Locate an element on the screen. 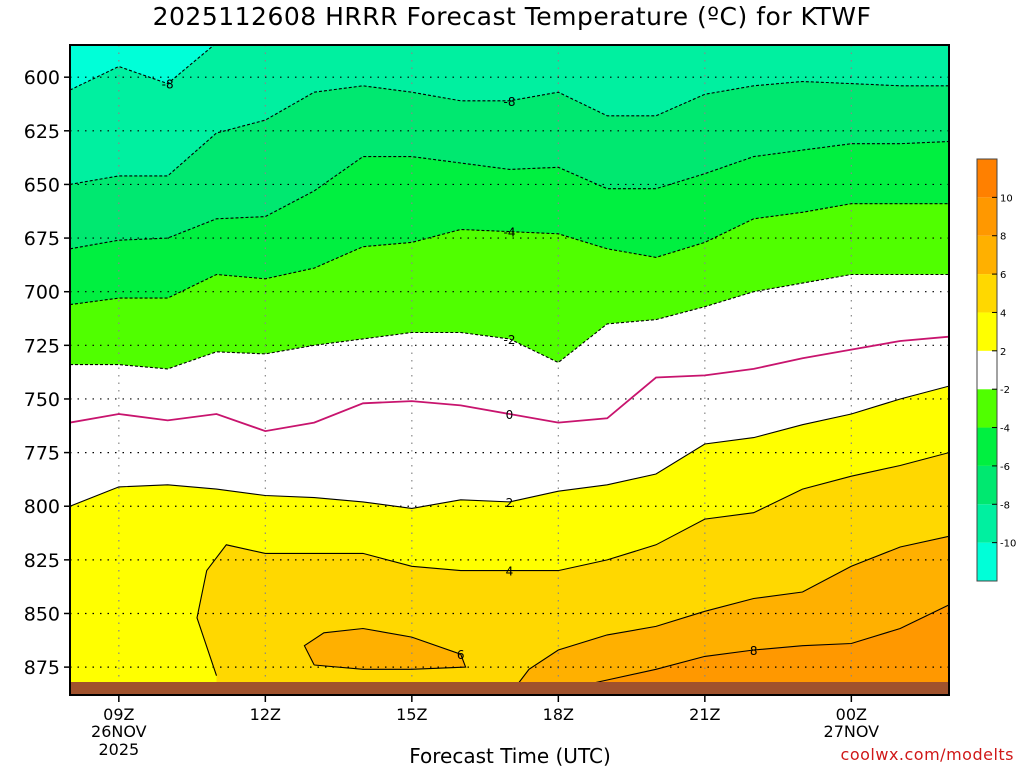  colorbar-label: -4 is located at coordinates (1005, 429).